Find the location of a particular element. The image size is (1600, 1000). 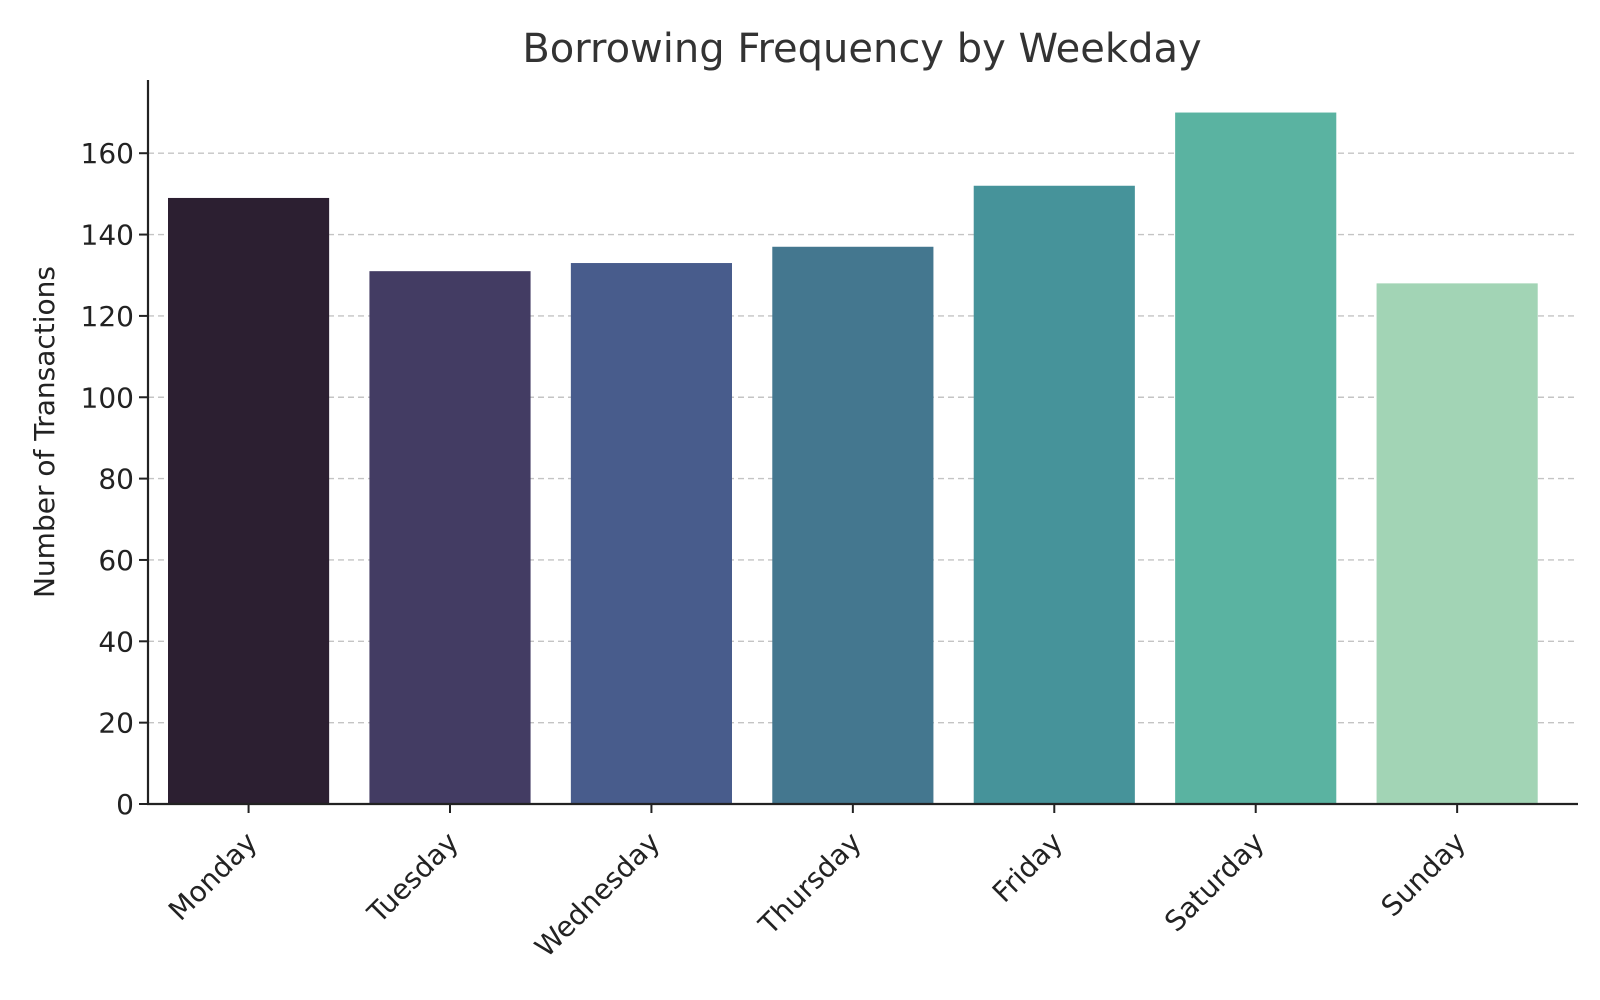

bar-thursday is located at coordinates (853, 525).